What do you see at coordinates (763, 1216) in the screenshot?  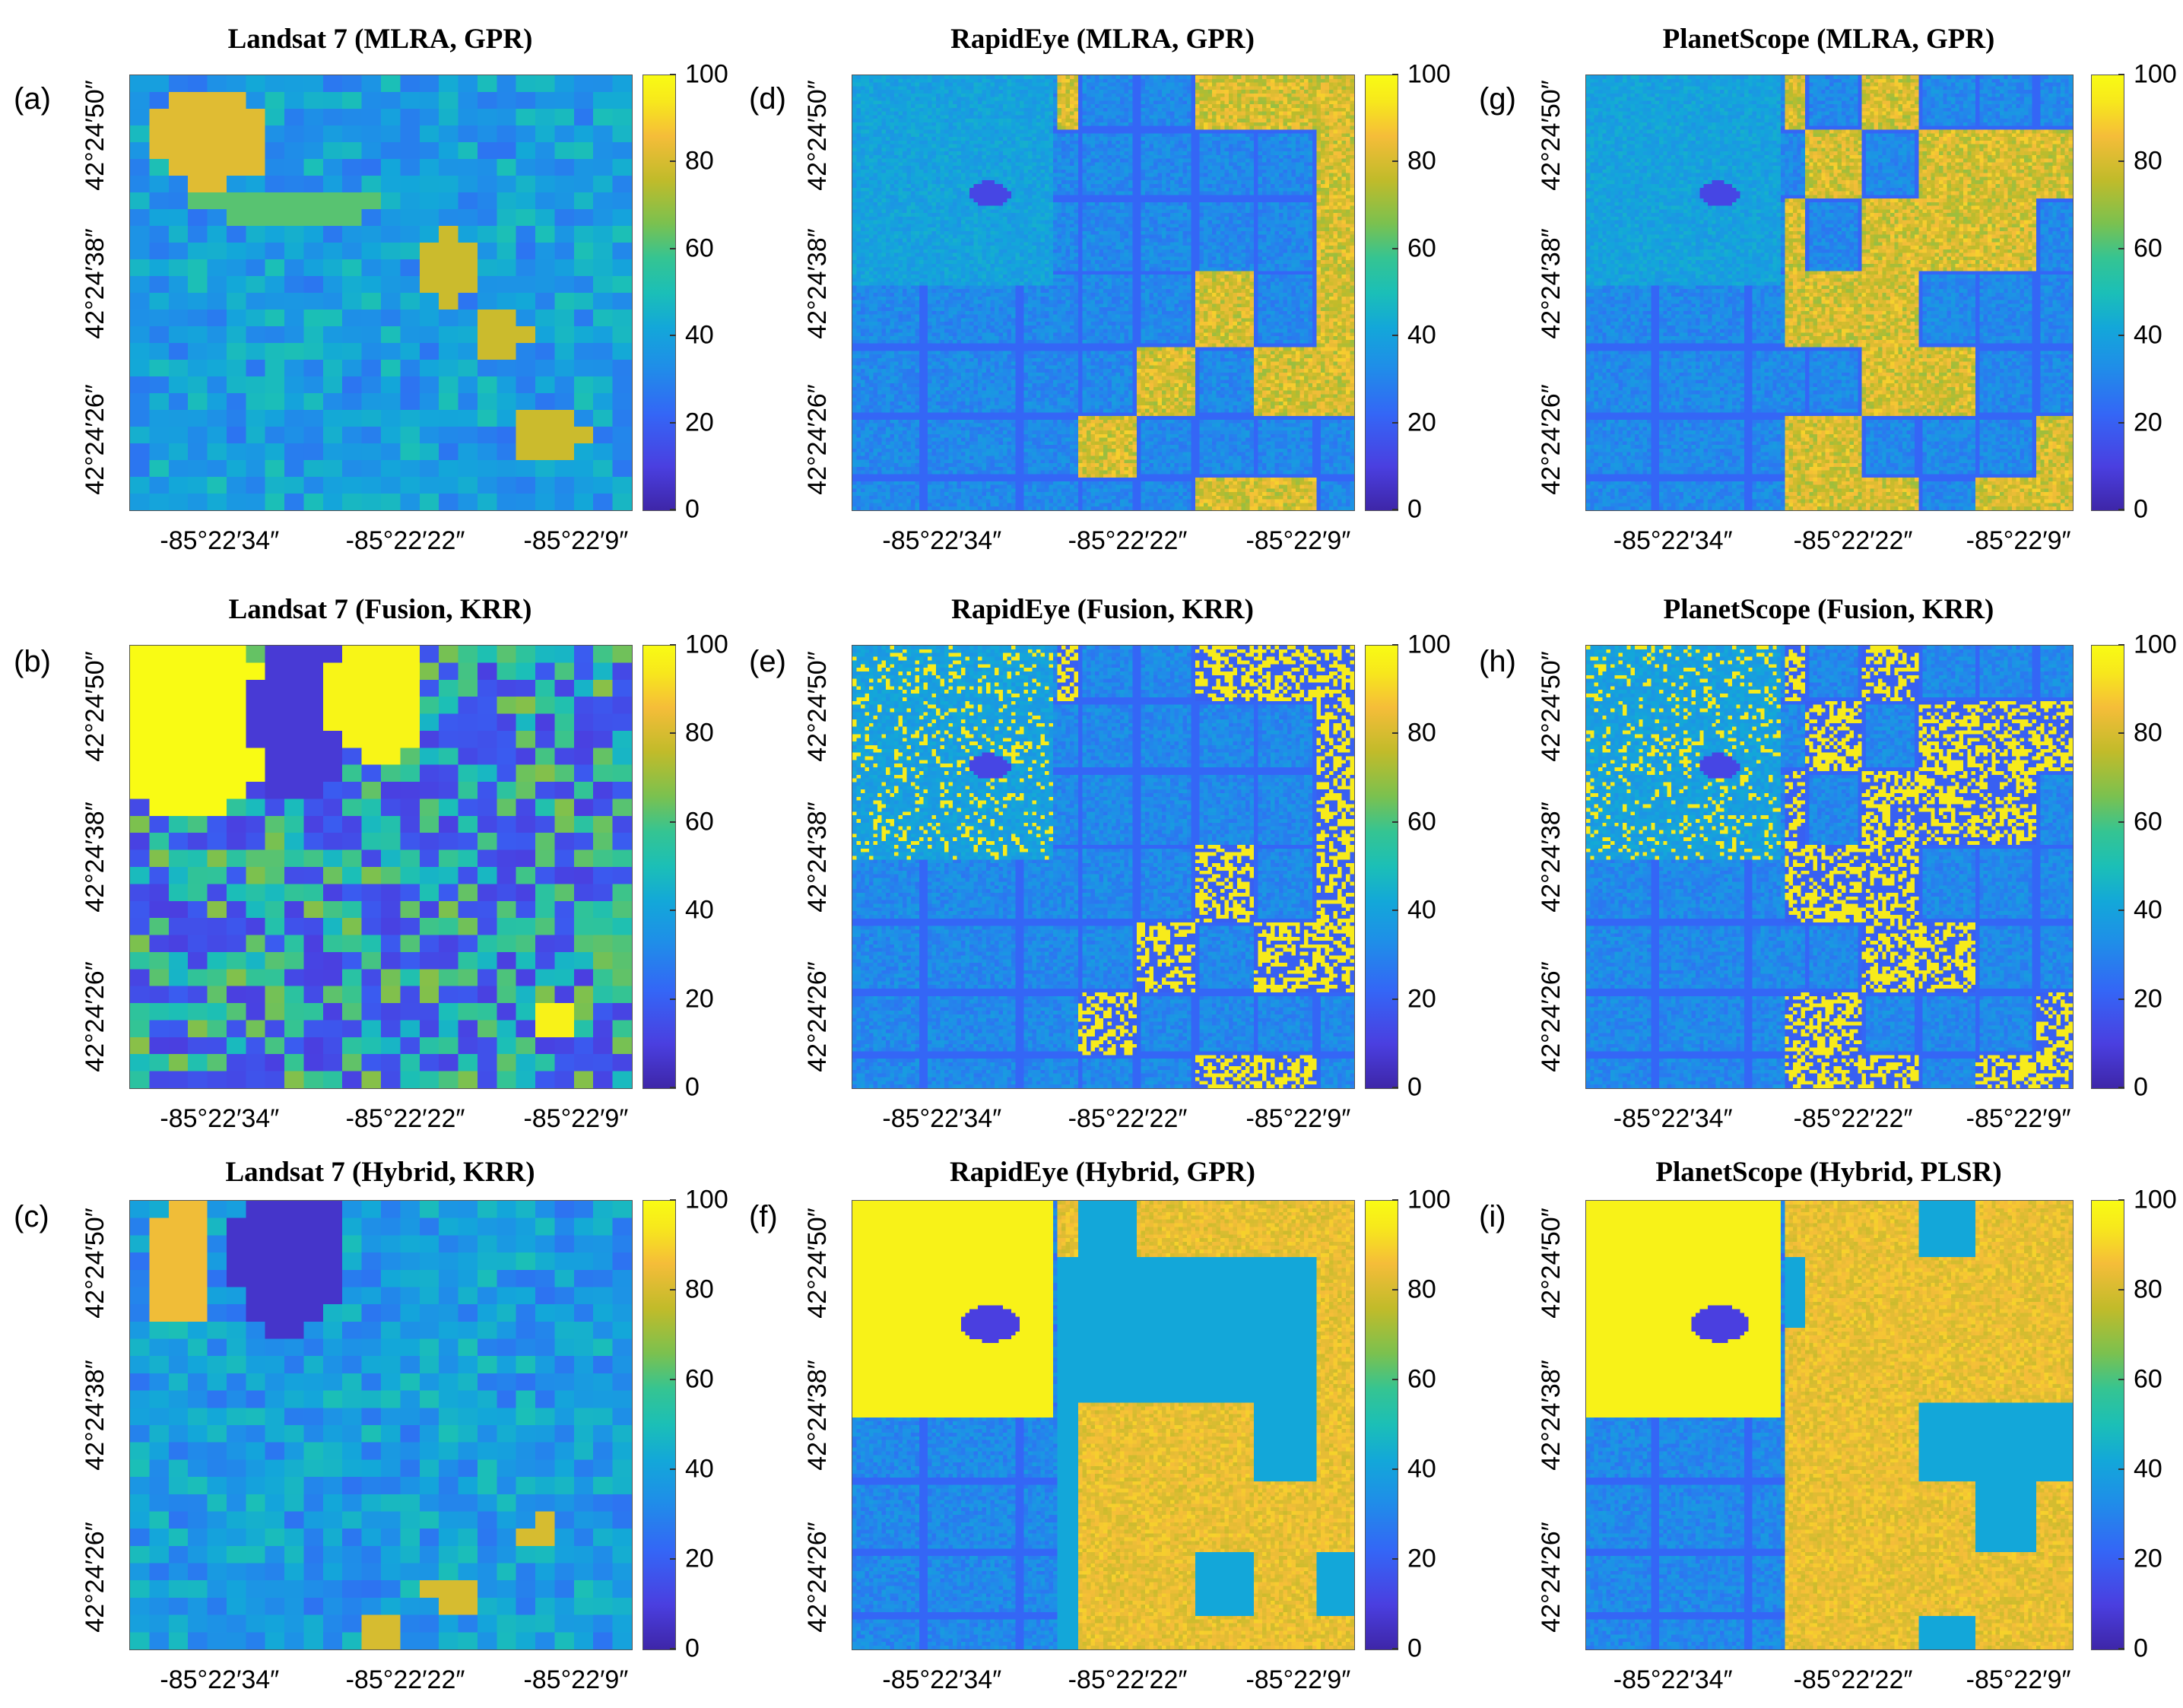 I see `panel-label: (f)` at bounding box center [763, 1216].